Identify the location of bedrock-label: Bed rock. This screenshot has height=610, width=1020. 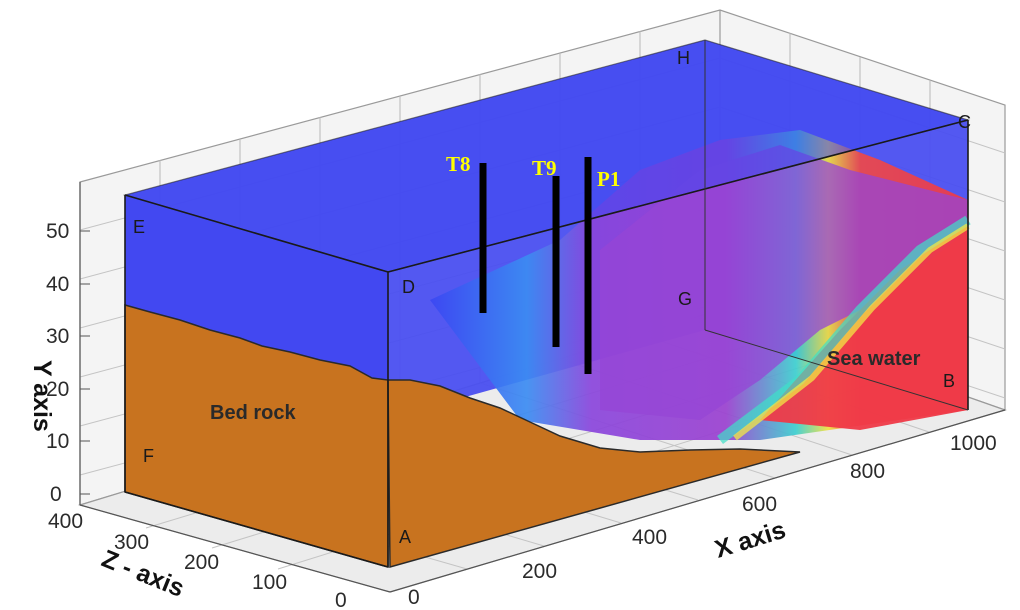
(253, 413).